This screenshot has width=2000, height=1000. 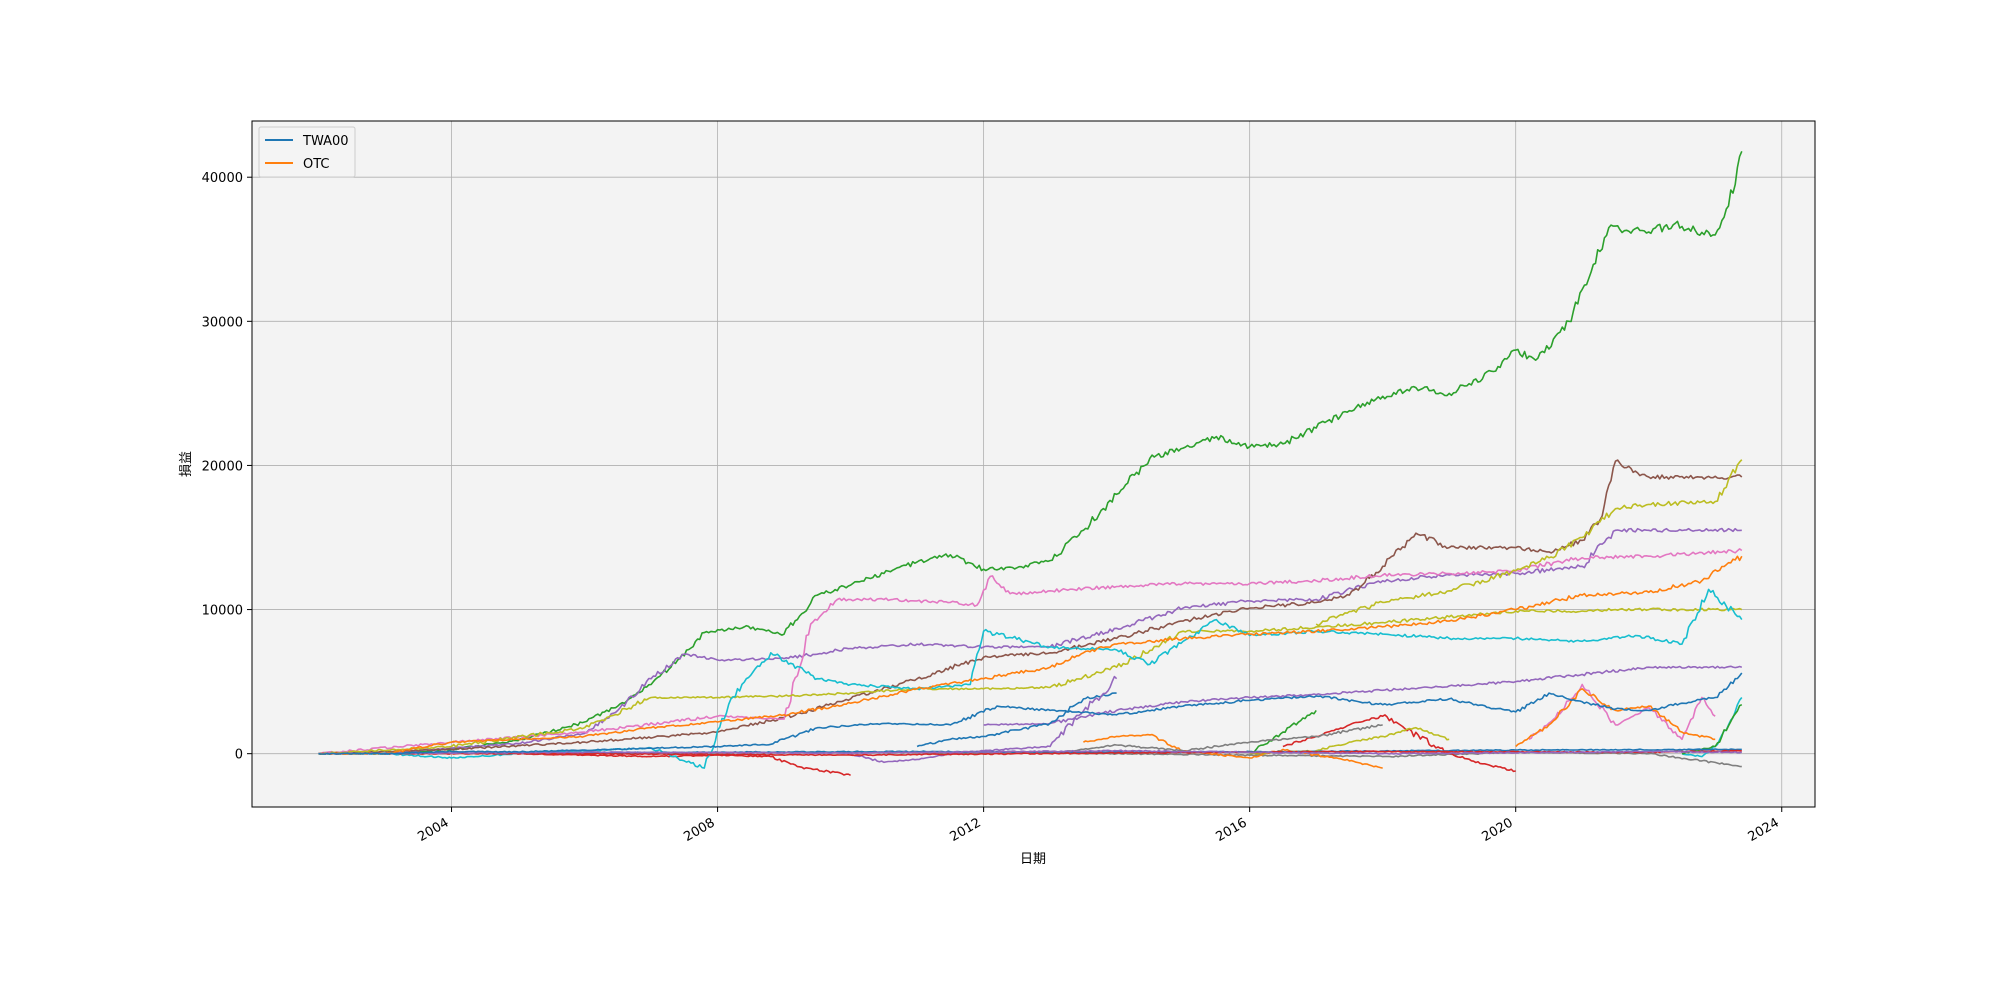 What do you see at coordinates (222, 322) in the screenshot?
I see `y-tick-label: 30000` at bounding box center [222, 322].